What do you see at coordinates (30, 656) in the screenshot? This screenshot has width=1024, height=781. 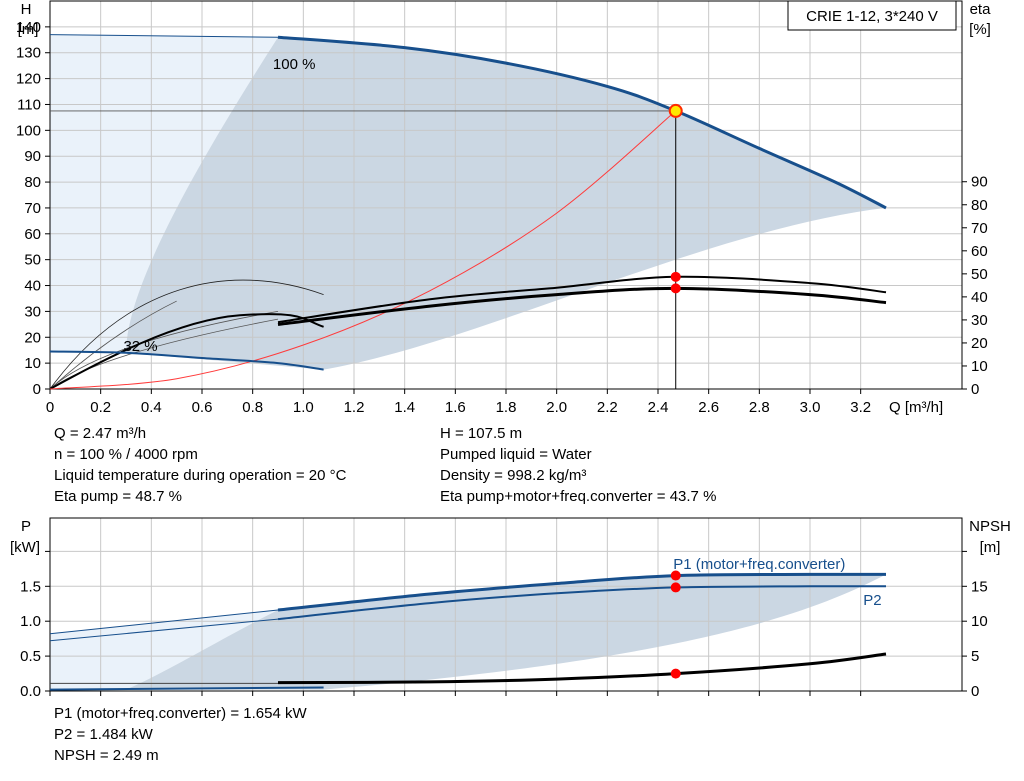 I see `p-tick-label: 0.5` at bounding box center [30, 656].